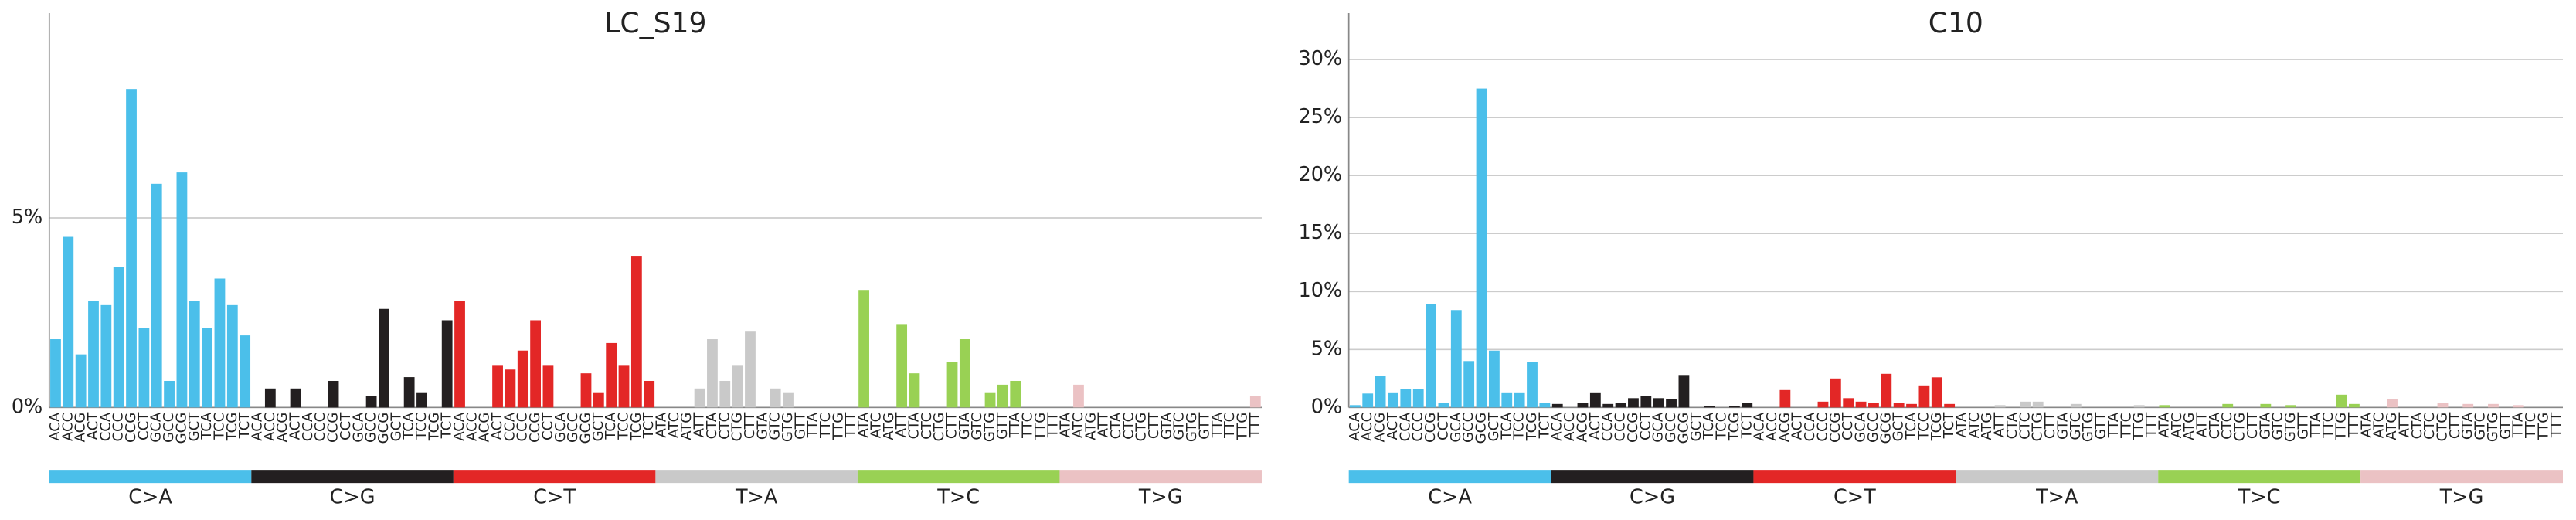 This screenshot has width=2576, height=520. I want to click on x-tick-label: ACC, so click(472, 427).